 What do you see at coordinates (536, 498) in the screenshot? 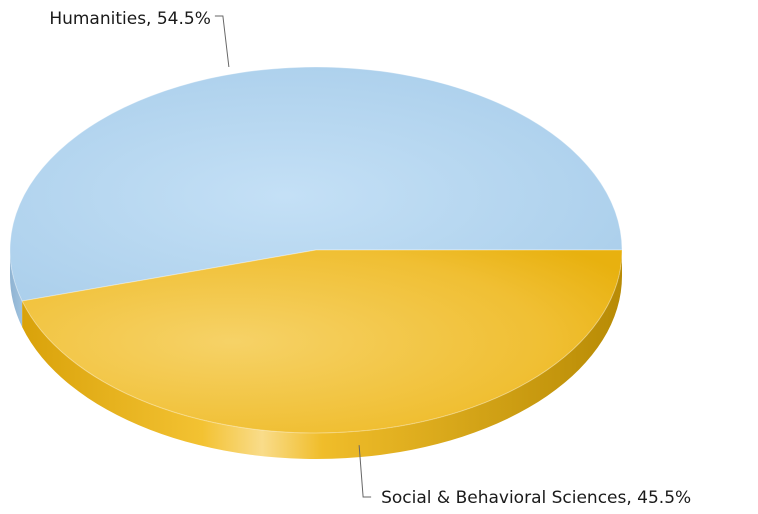
I see `slice-label-social-behavioral-sciences: Social & Behavioral Sciences, 45.5%` at bounding box center [536, 498].